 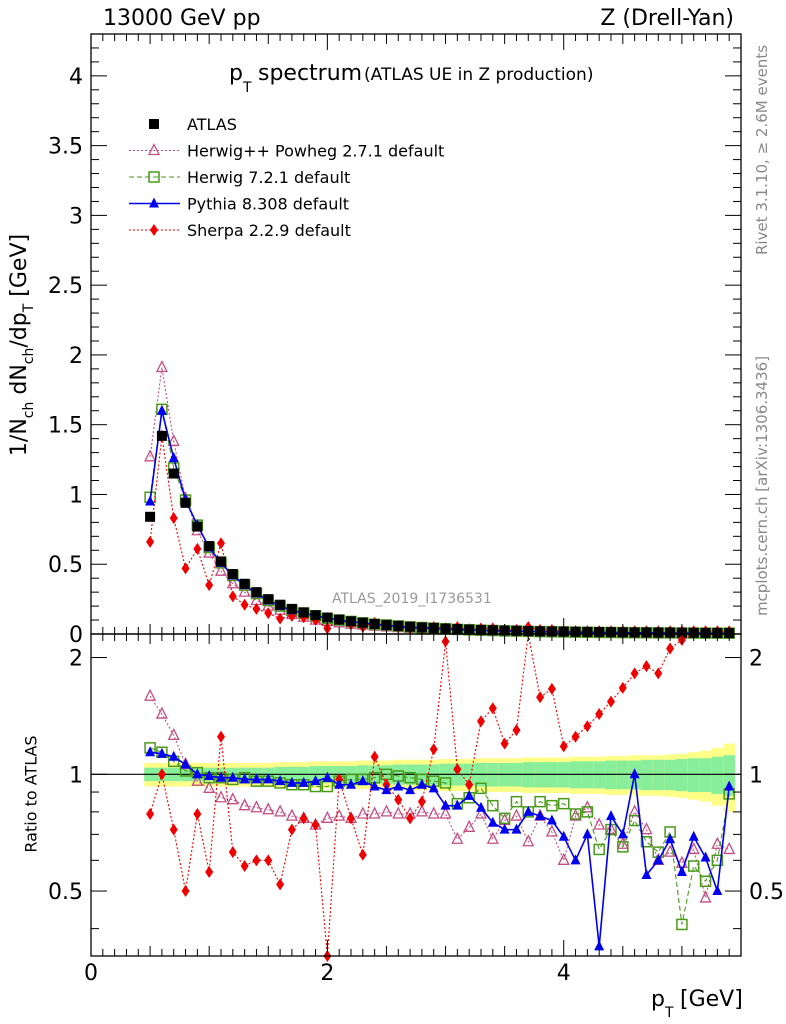 I want to click on y-tick-label: 0.5, so click(x=65, y=565).